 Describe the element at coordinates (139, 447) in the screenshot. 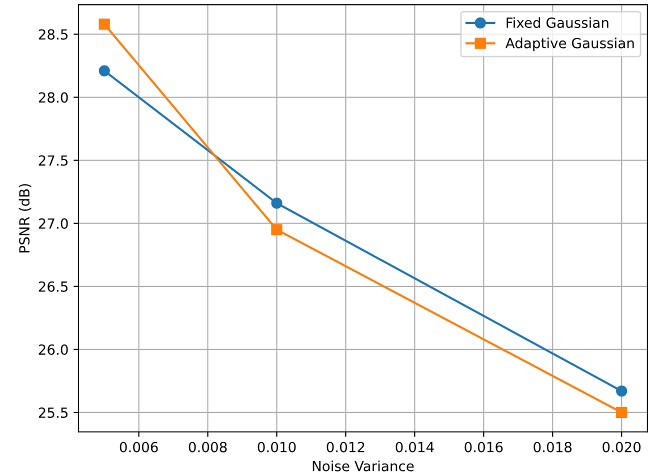

I see `x-tick-label: 0.006` at that location.